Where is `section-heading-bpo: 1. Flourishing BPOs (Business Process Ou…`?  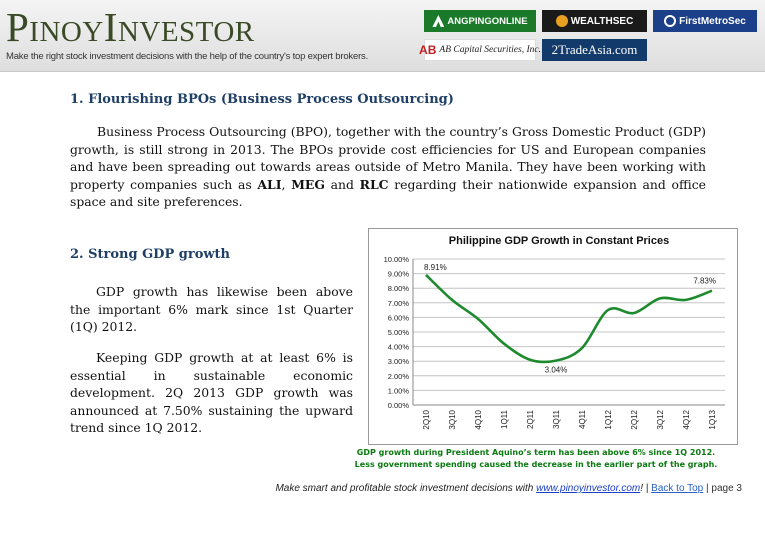
section-heading-bpo: 1. Flourishing BPOs (Business Process Ou… is located at coordinates (262, 99).